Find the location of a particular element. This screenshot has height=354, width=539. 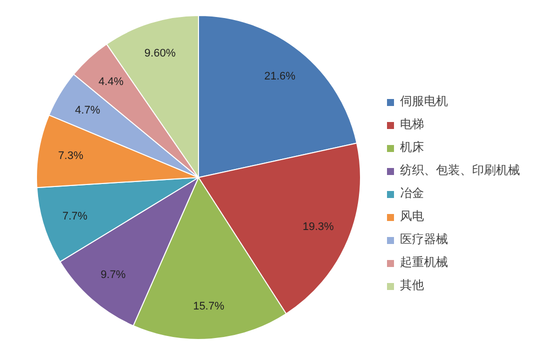

data-label: 9.7% is located at coordinates (113, 274).